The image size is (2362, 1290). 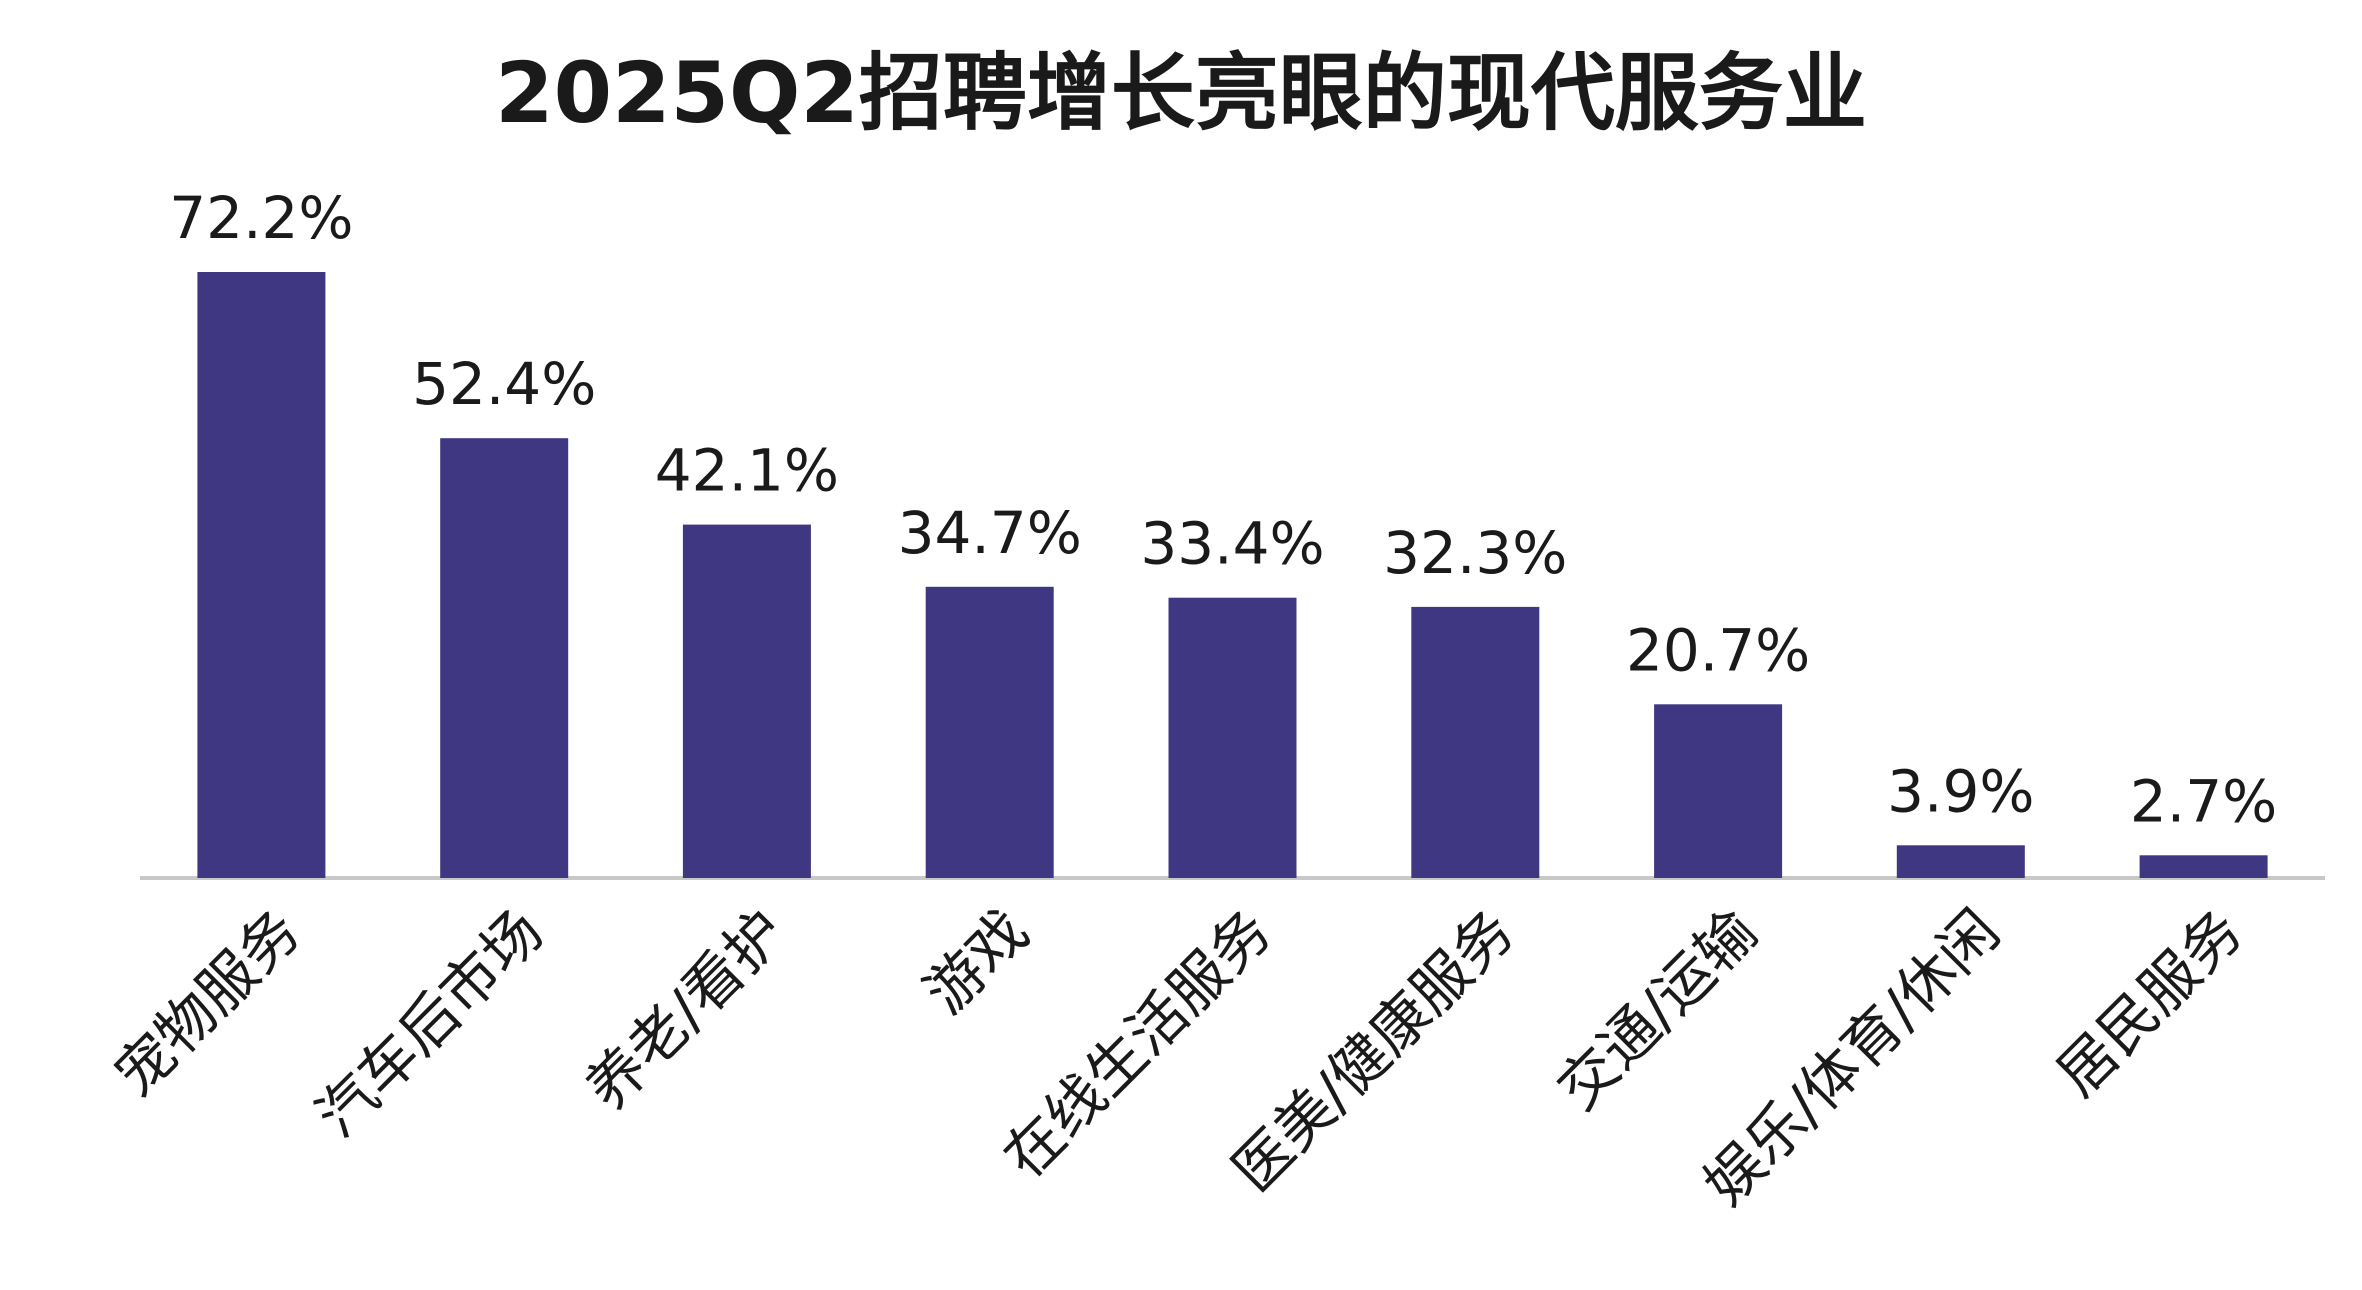 What do you see at coordinates (1657, 1010) in the screenshot?
I see `category-label-7: 交通/运输` at bounding box center [1657, 1010].